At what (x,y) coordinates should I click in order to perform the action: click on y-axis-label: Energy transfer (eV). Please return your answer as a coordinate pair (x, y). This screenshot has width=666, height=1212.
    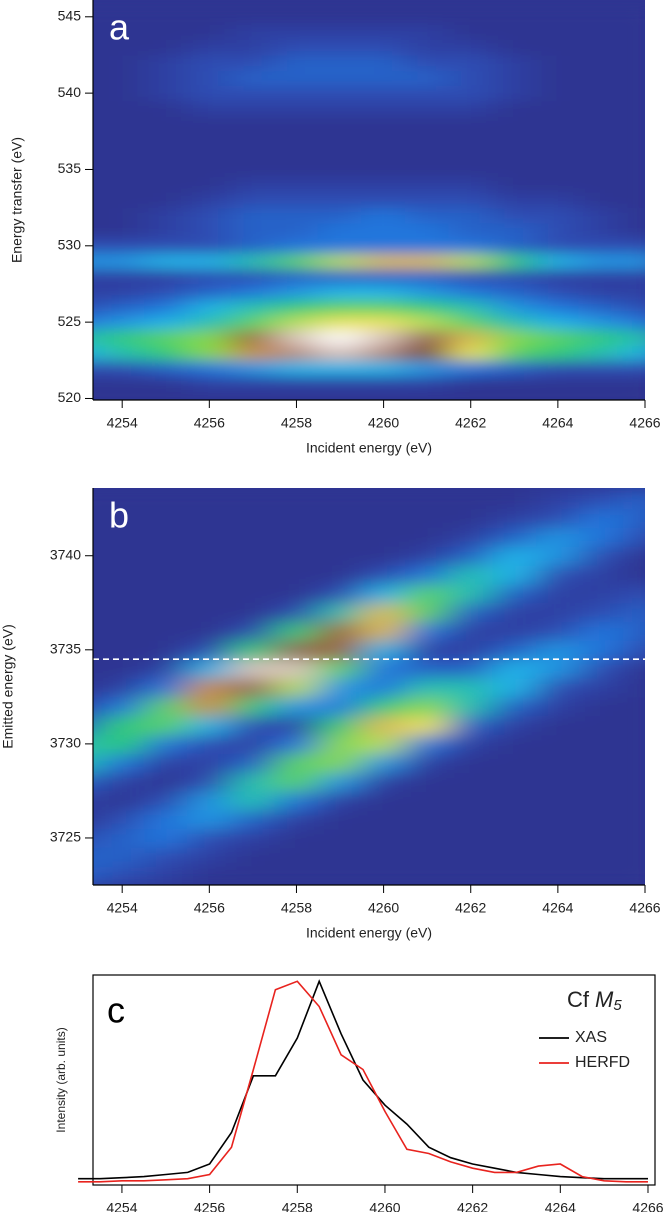
    Looking at the image, I should click on (17, 200).